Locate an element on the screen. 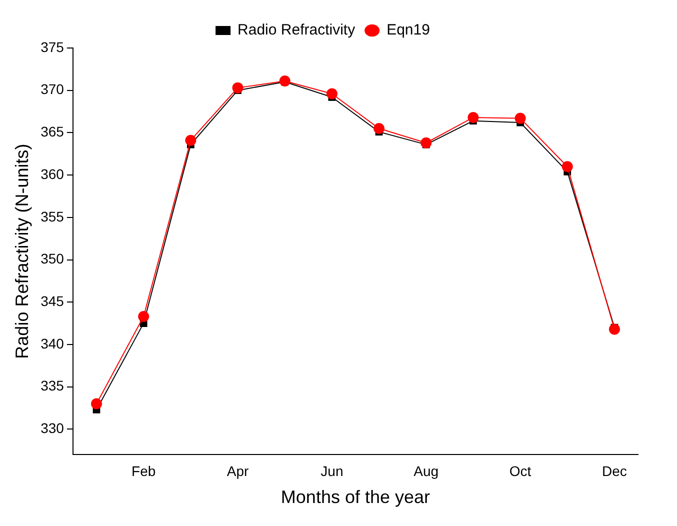 The image size is (677, 526). y-tick-label: 375 is located at coordinates (52, 46).